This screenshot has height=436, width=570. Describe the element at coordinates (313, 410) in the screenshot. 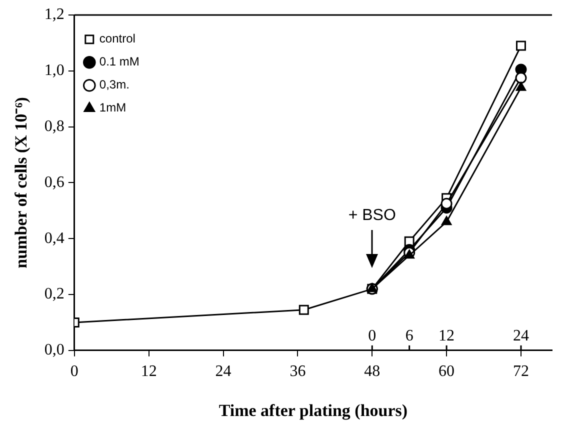

I see `x-axis-title: Time after plating (hours)` at that location.